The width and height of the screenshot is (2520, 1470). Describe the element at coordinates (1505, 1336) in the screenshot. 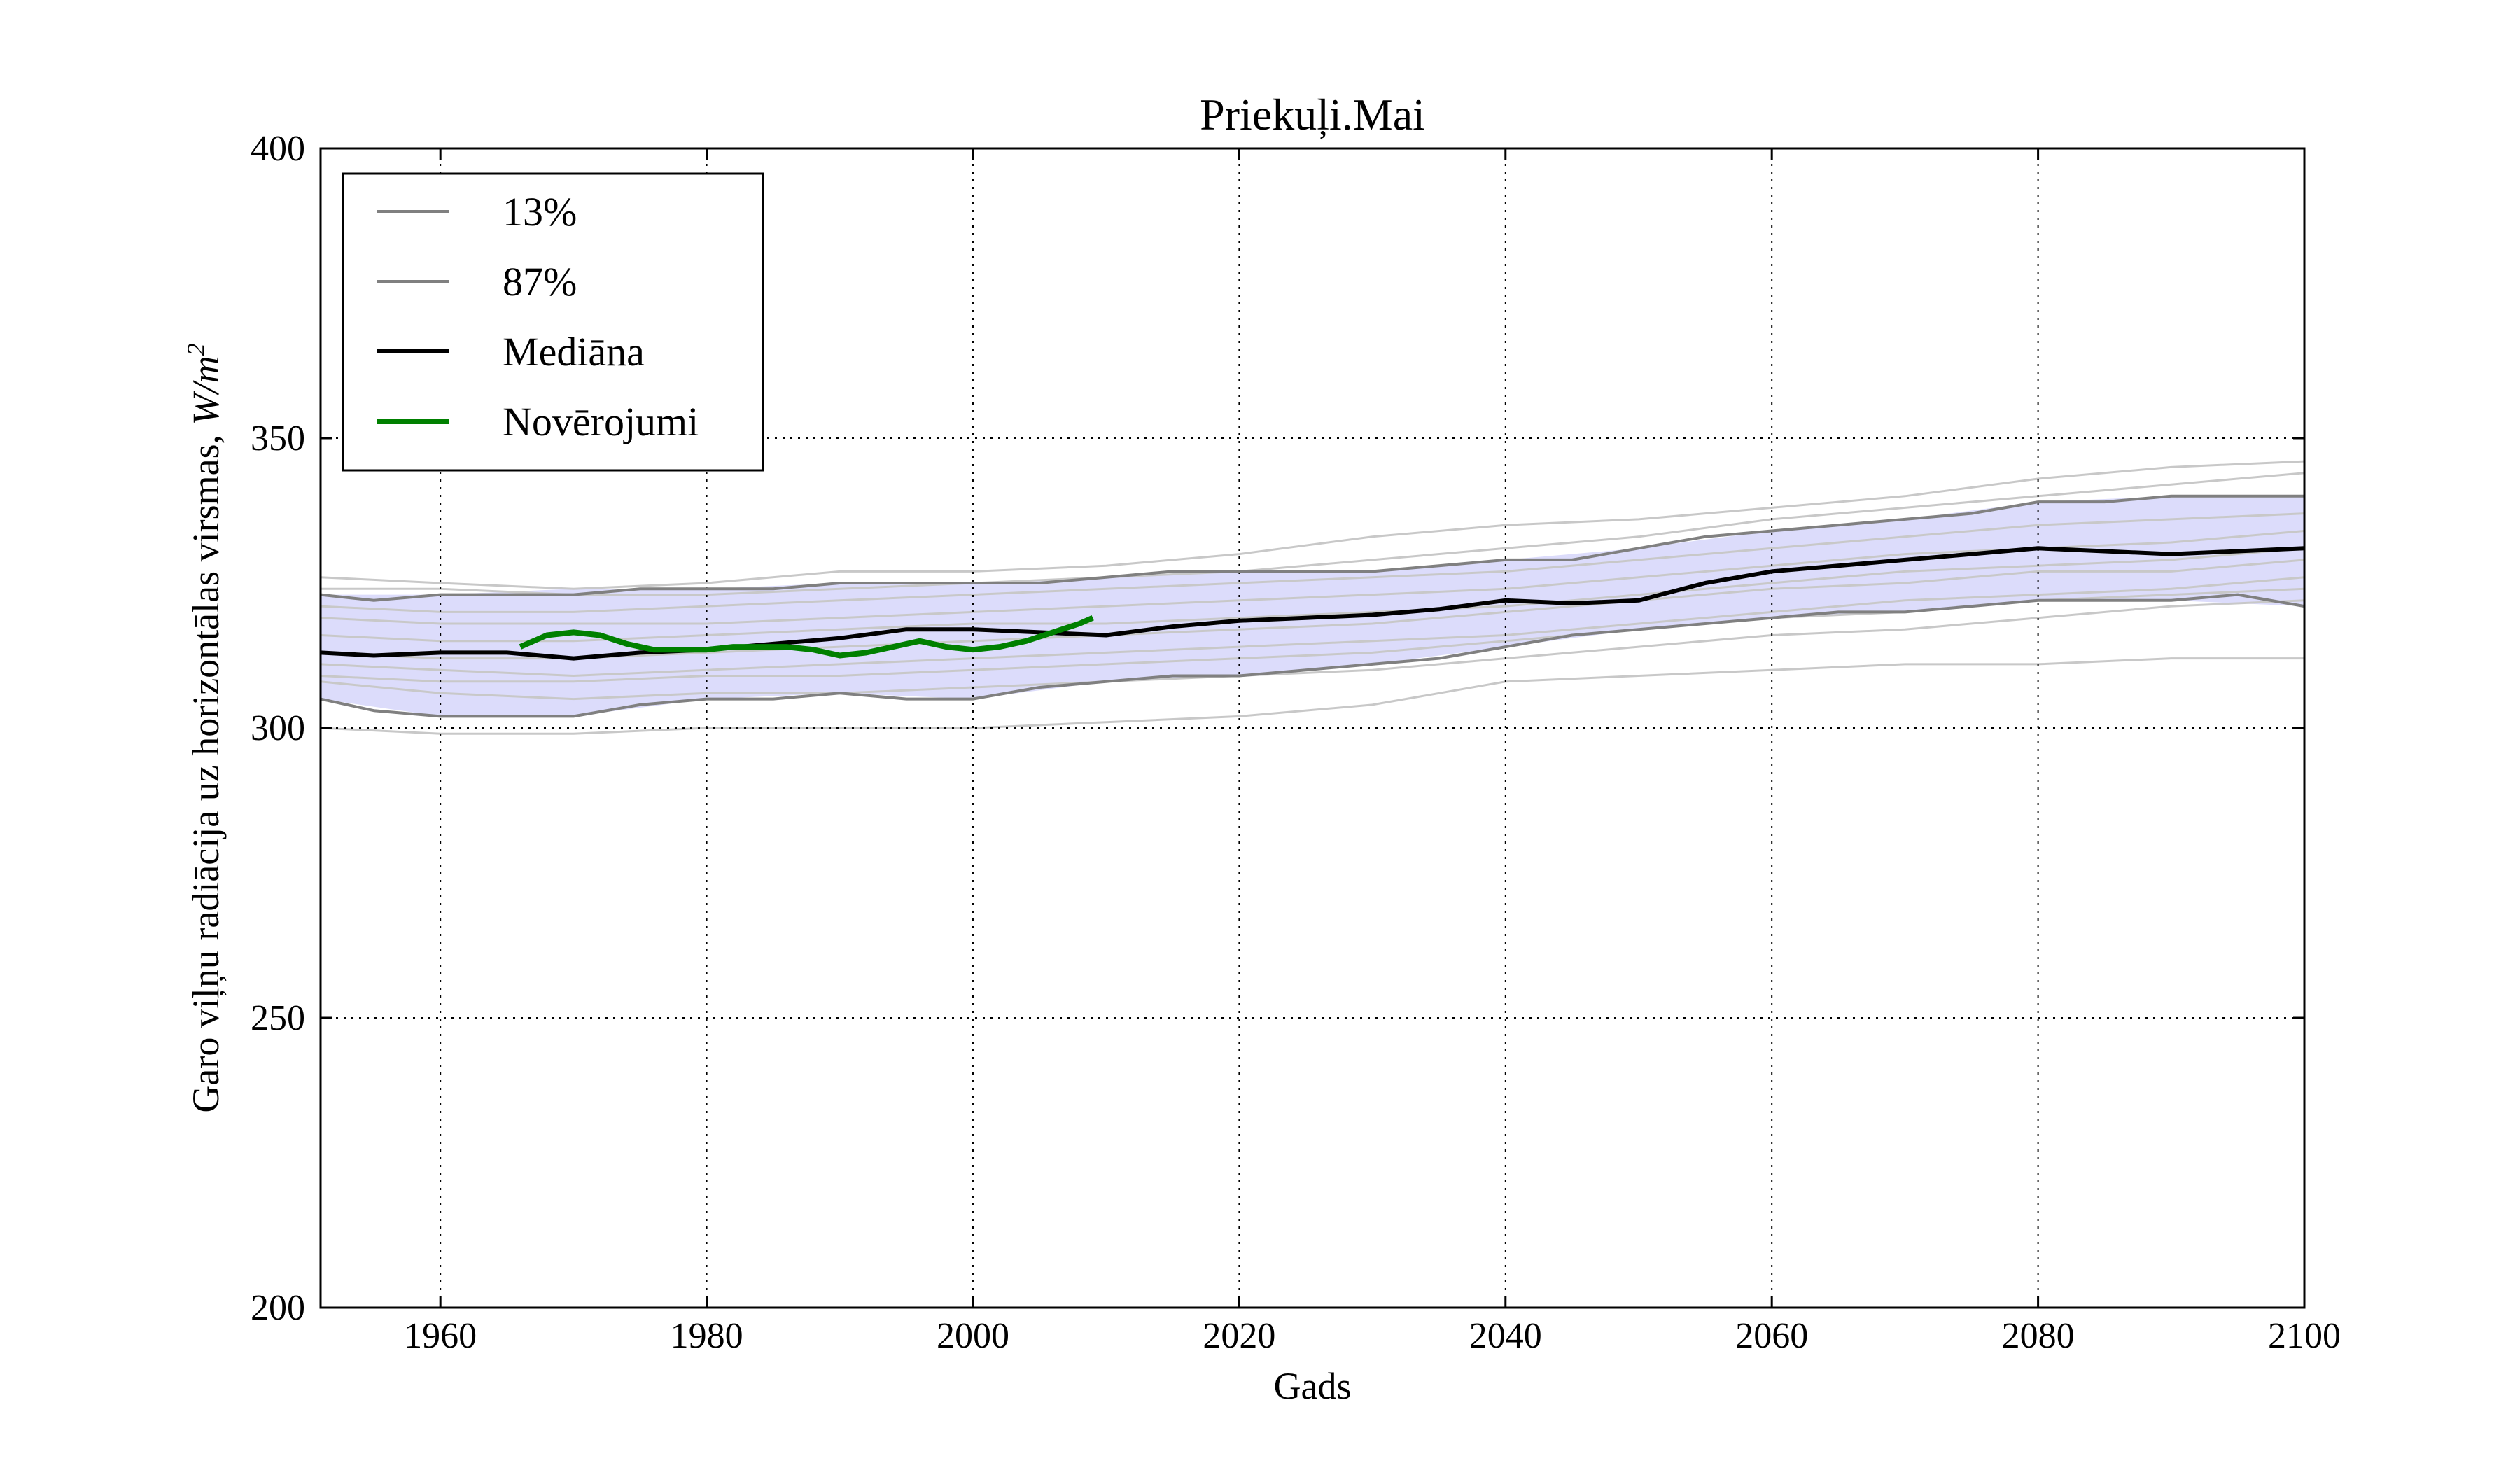

I see `x-tick-label: 2040` at that location.